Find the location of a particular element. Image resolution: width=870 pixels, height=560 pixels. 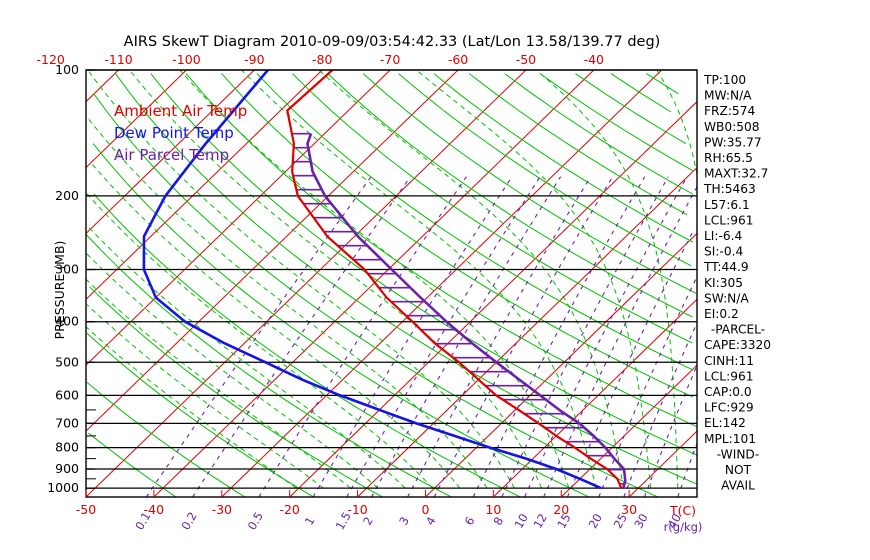

top-temp-tick-label: -90 is located at coordinates (254, 59).